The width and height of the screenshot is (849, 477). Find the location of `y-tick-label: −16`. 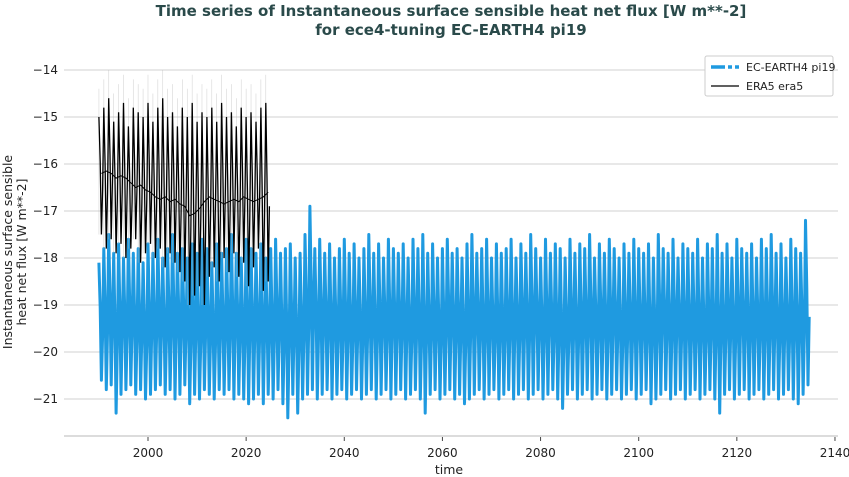

y-tick-label: −16 is located at coordinates (45, 164).